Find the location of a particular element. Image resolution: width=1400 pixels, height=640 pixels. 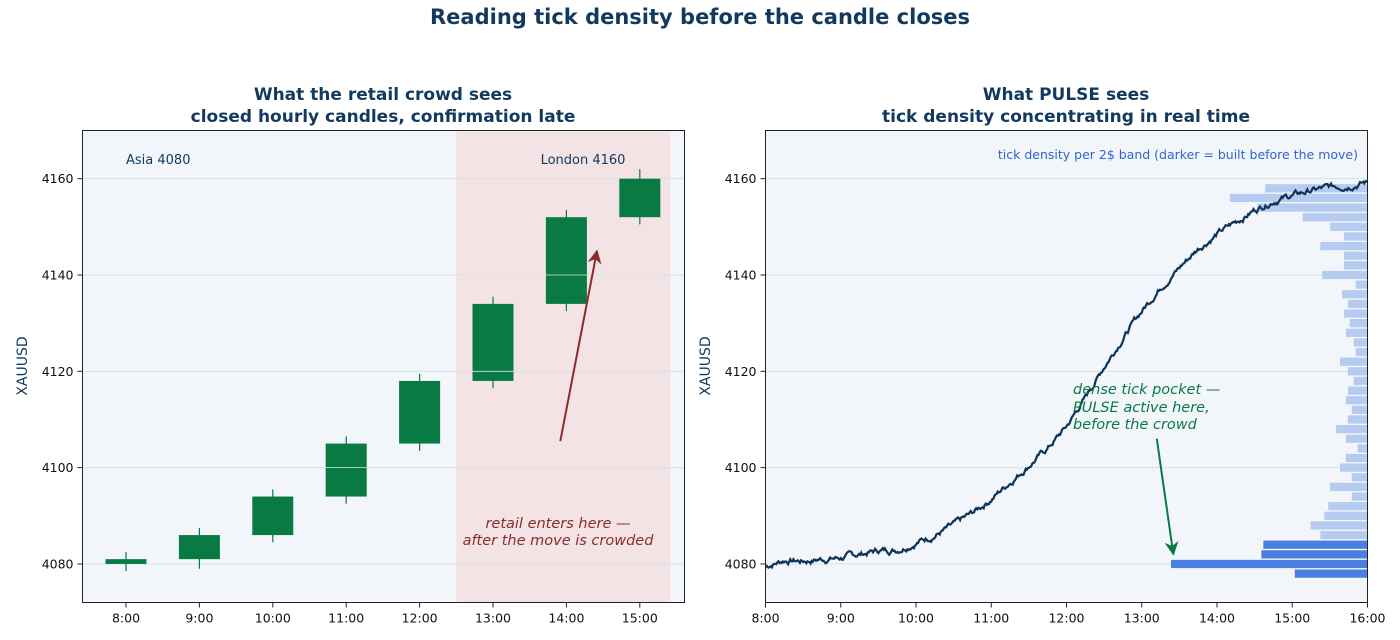

x-tick-label: 15:00 is located at coordinates (1292, 618).